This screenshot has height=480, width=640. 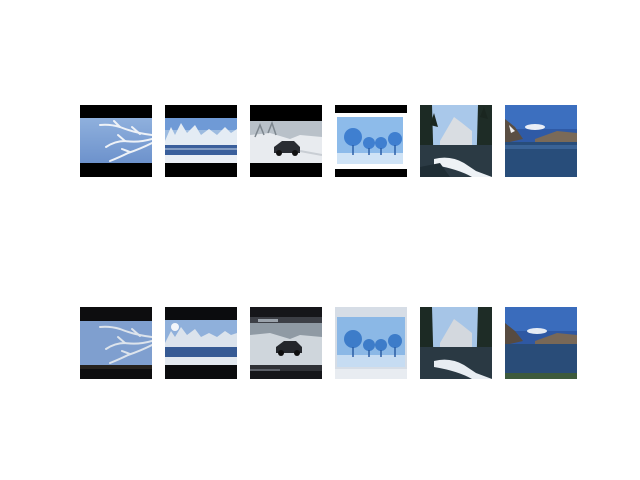 What do you see at coordinates (371, 141) in the screenshot?
I see `thumb-blue-snowy-trees` at bounding box center [371, 141].